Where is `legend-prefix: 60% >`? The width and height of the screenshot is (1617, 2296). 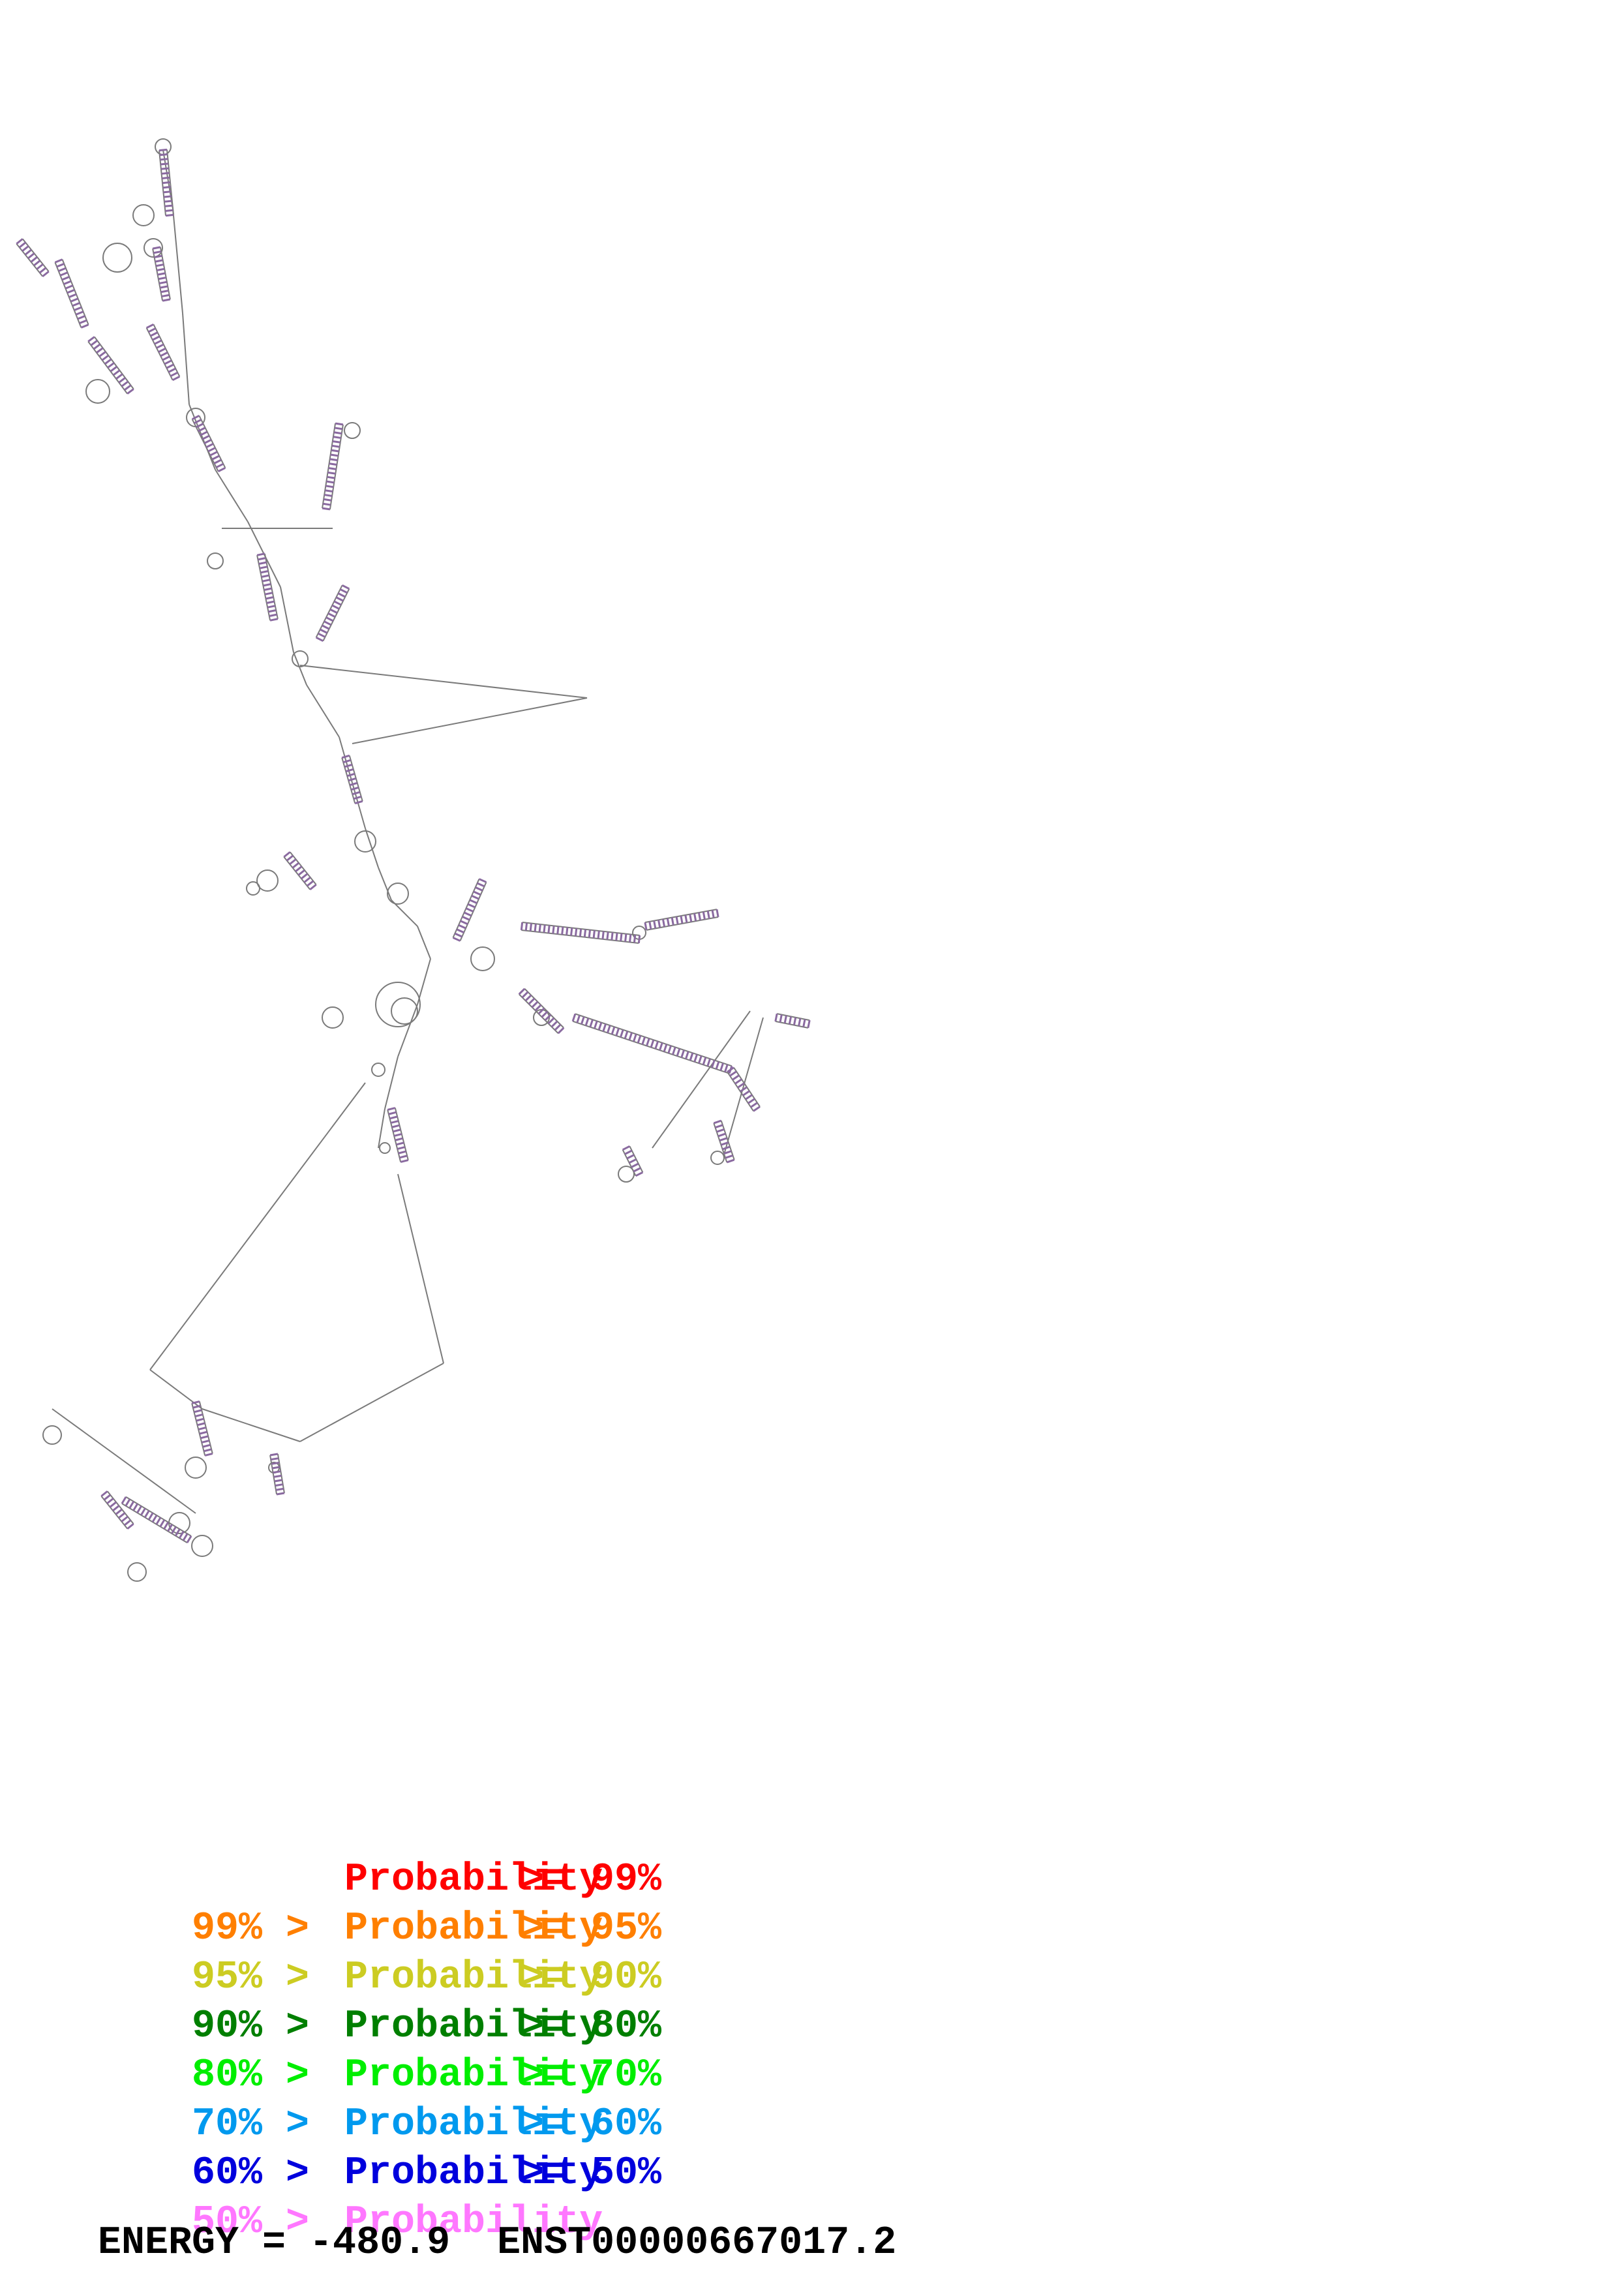
legend-prefix: 60% > is located at coordinates (251, 2173).